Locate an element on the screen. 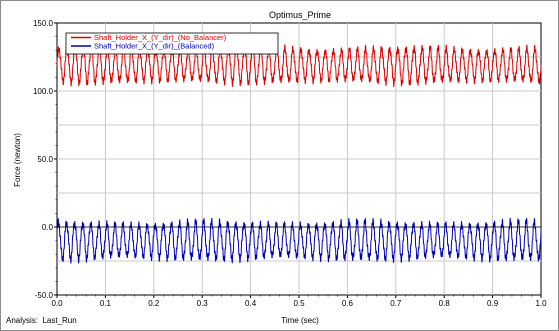 The image size is (559, 331). x-tick-label: 0.5 is located at coordinates (299, 303).